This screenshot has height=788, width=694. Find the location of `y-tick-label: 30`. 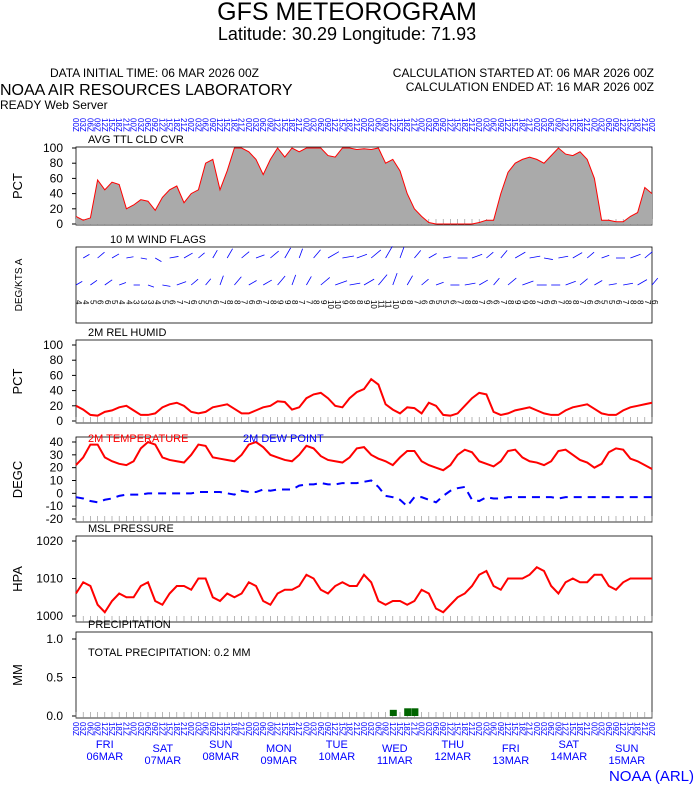

y-tick-label: 30 is located at coordinates (57, 455).